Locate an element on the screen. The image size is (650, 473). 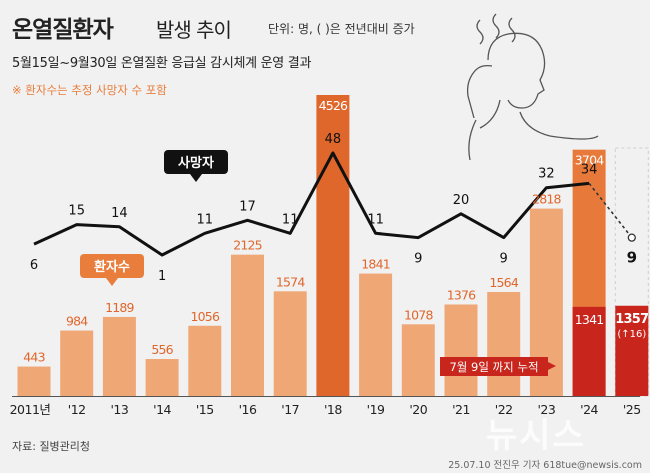
deaths-callout-label: 사망자 is located at coordinates (196, 163).